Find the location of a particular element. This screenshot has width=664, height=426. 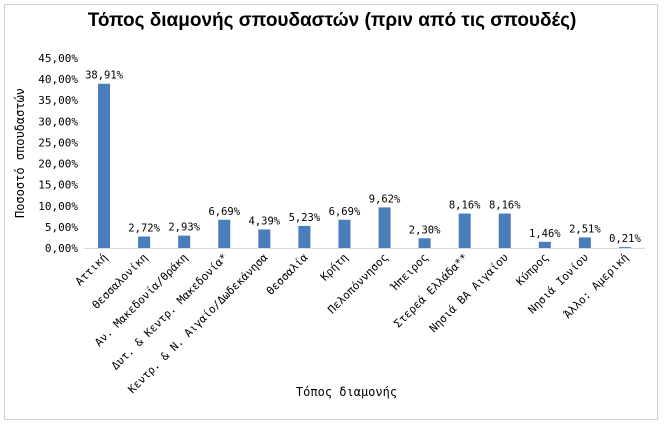

data-label: 0,21% is located at coordinates (625, 239).